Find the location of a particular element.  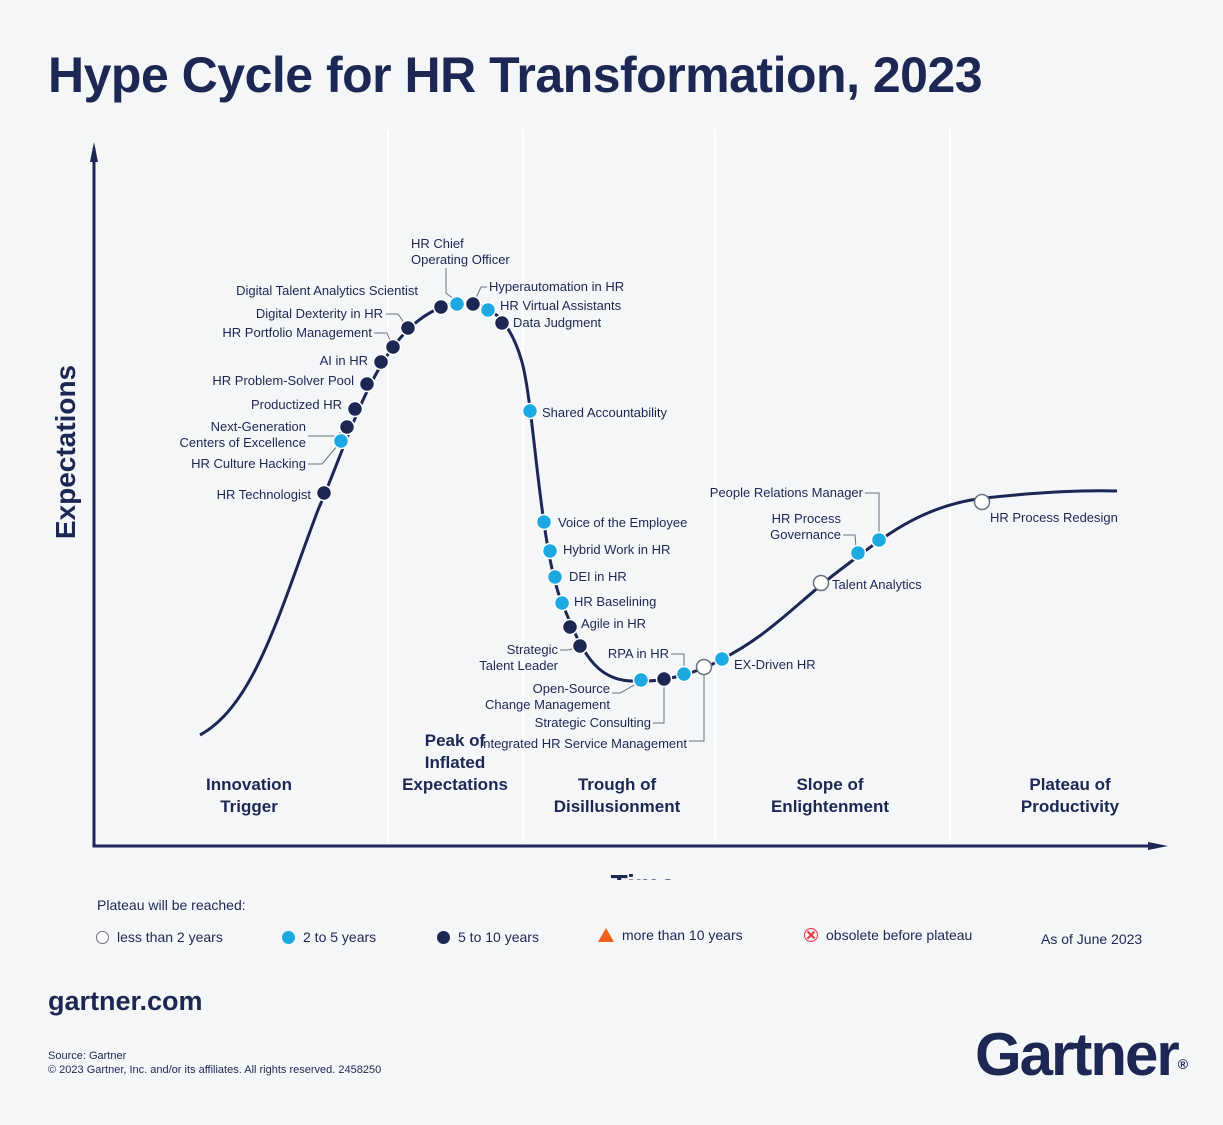

phase-label: Peak of Inflated Expectations is located at coordinates (455, 762).